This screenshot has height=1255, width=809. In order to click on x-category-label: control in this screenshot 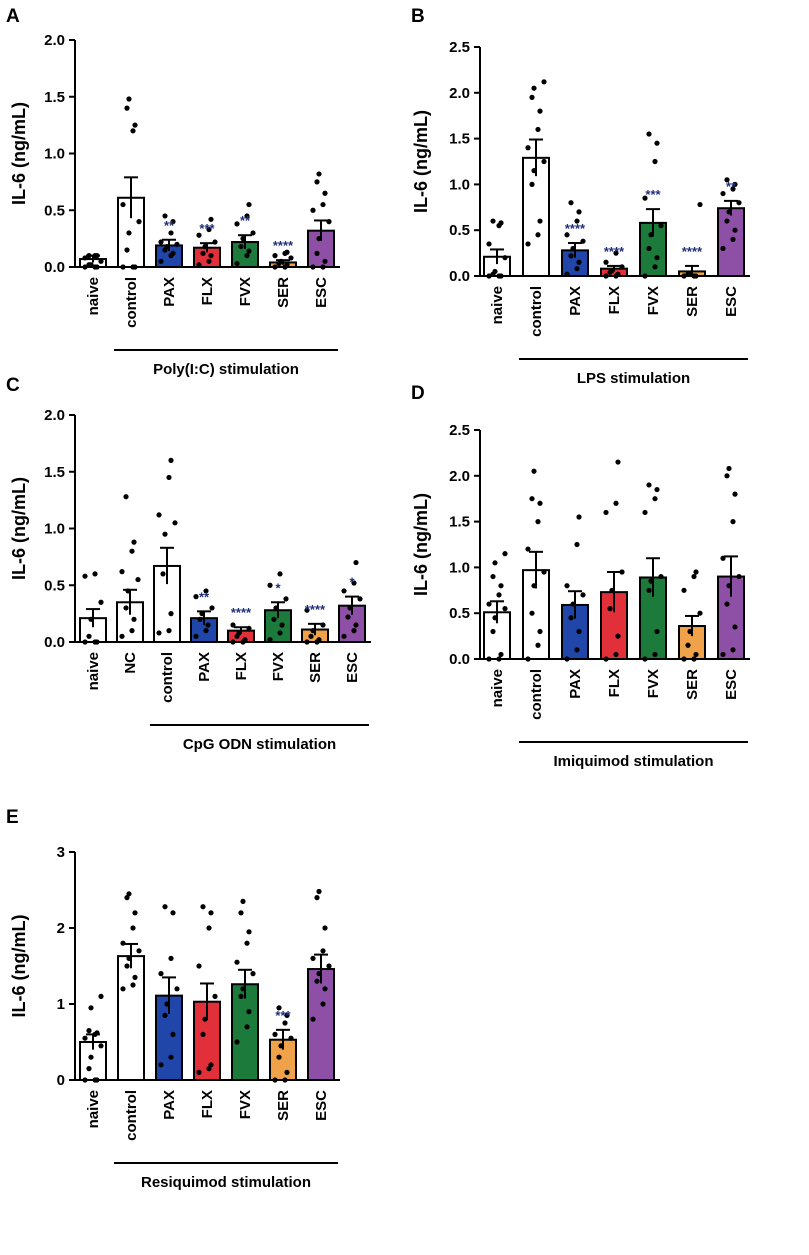, I will do `click(131, 1115)`.